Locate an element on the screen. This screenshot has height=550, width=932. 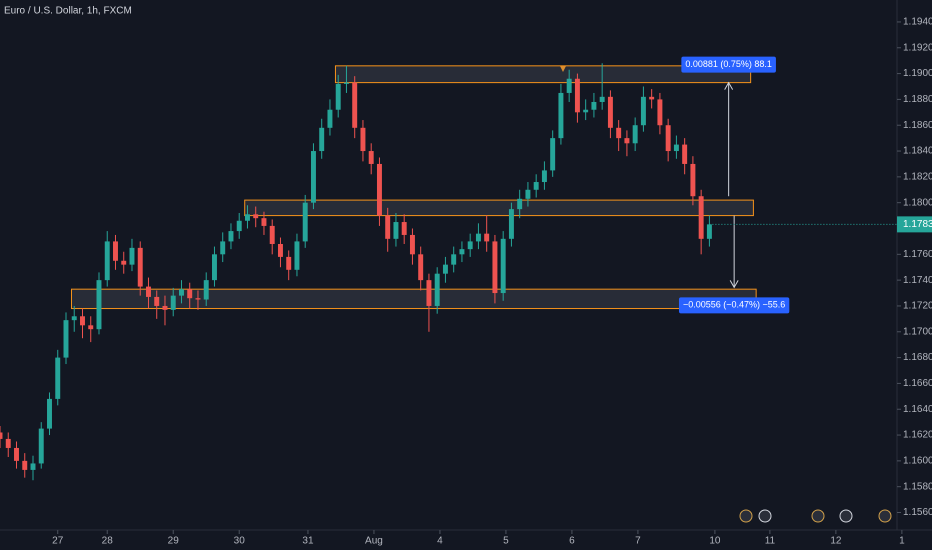
x-tick-label: 5 is located at coordinates (506, 541).